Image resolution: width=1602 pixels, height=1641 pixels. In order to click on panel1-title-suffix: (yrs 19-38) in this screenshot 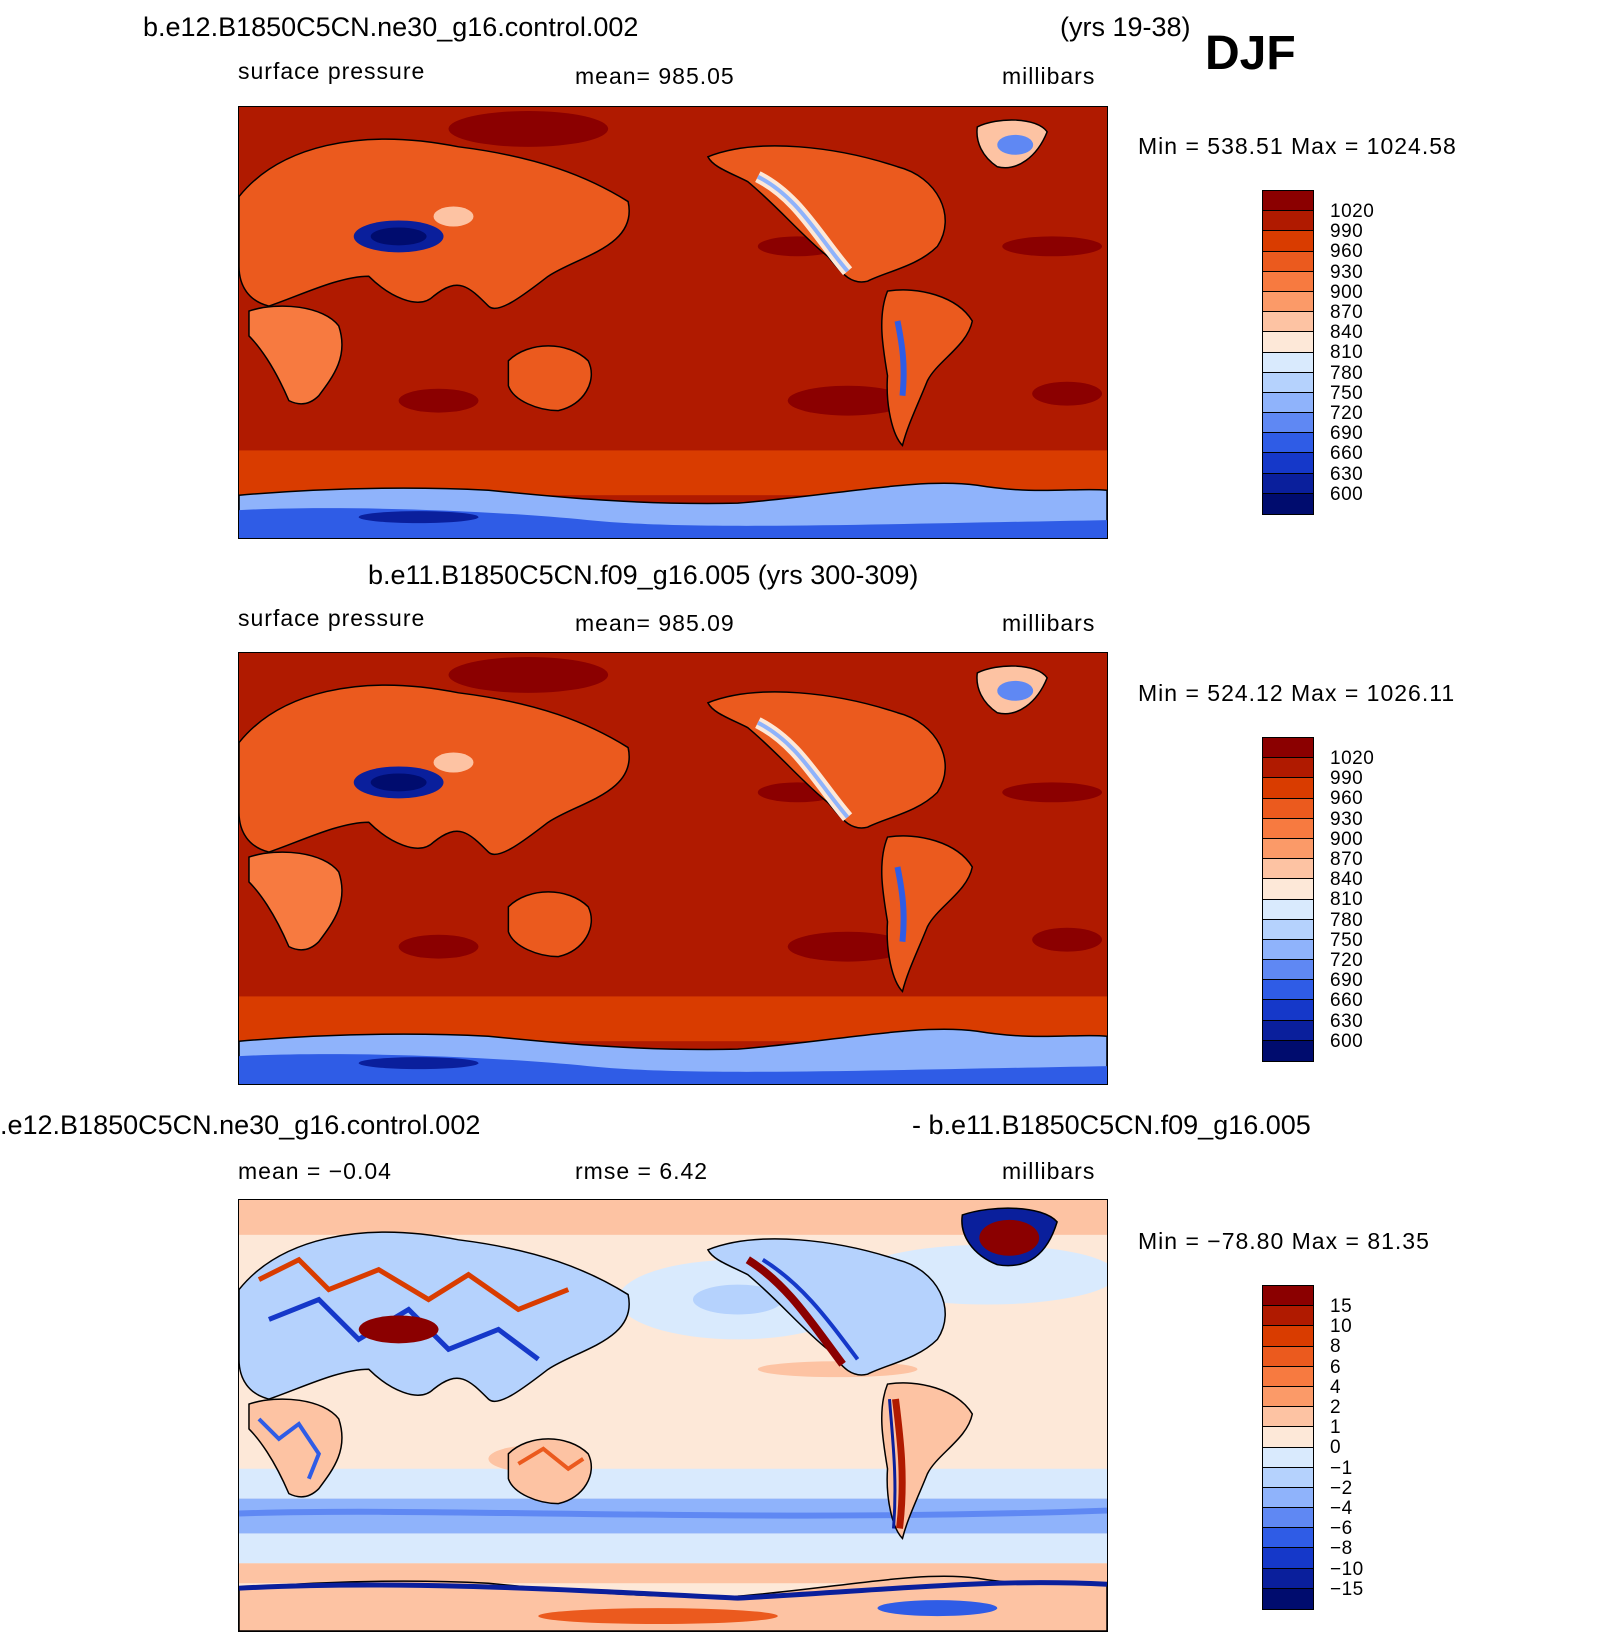, I will do `click(1125, 27)`.